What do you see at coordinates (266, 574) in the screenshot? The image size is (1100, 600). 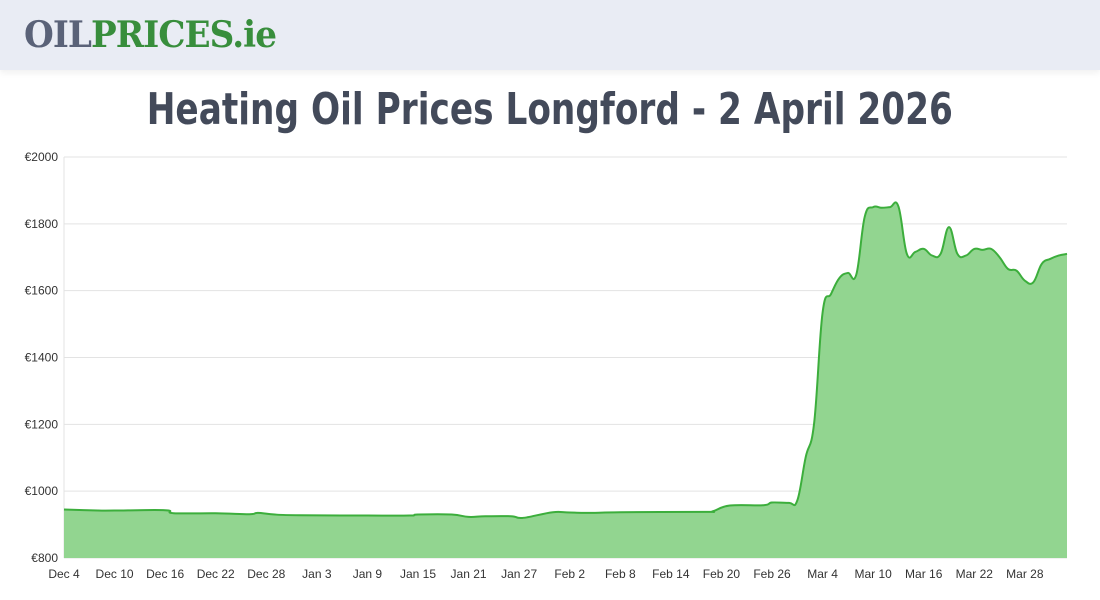 I see `x-tick-label: Dec 28` at bounding box center [266, 574].